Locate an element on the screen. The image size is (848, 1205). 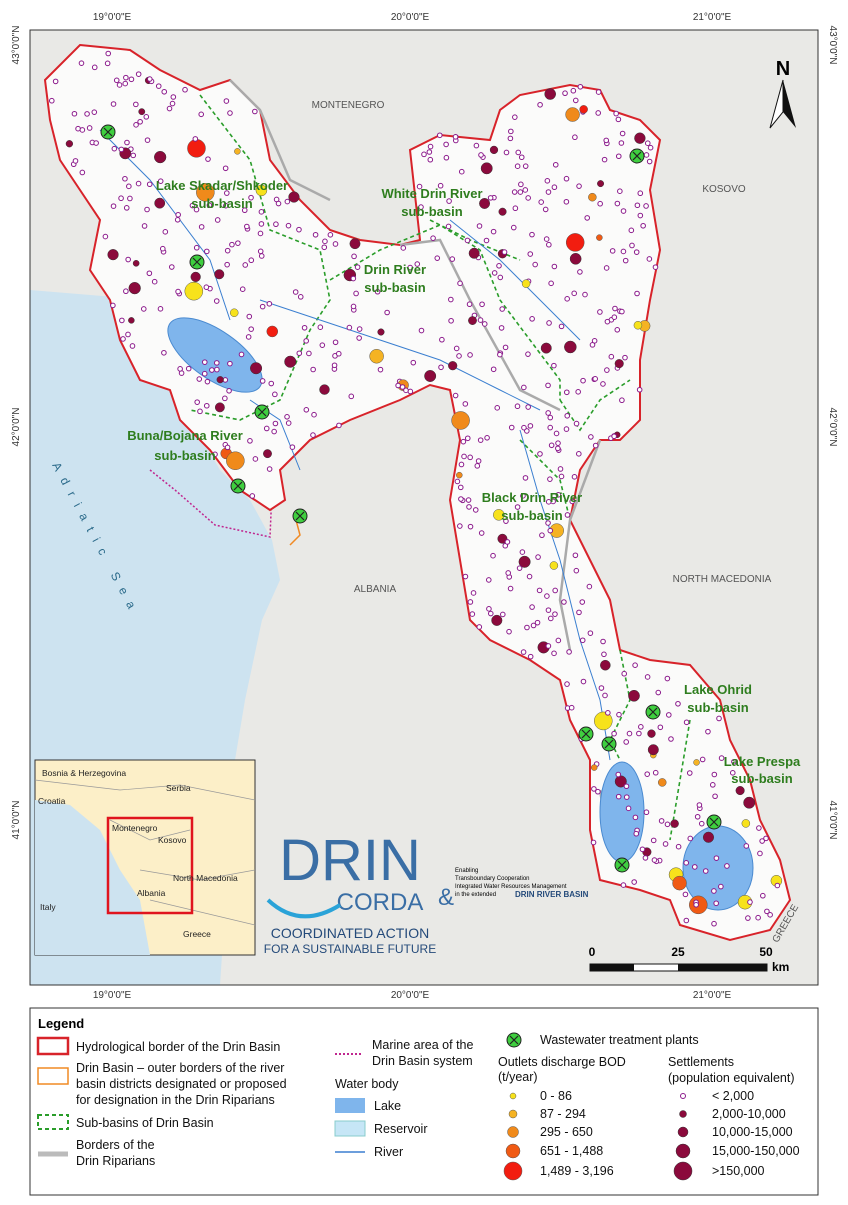
legend-swatch is located at coordinates (53, 1046).